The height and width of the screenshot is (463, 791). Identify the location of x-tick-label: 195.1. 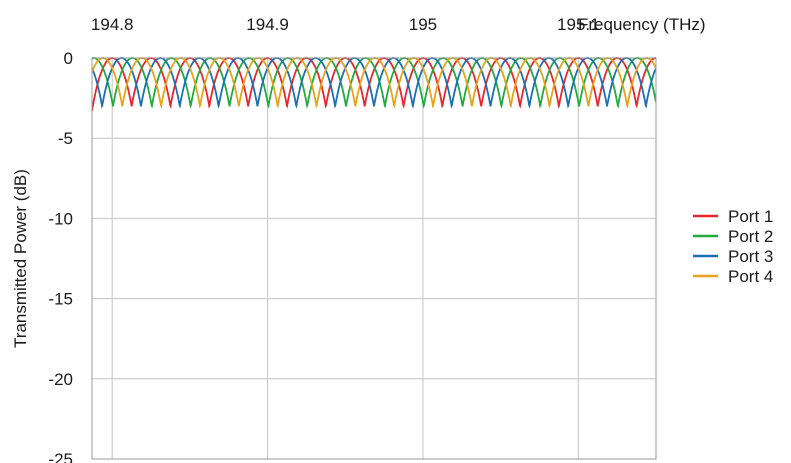
(578, 24).